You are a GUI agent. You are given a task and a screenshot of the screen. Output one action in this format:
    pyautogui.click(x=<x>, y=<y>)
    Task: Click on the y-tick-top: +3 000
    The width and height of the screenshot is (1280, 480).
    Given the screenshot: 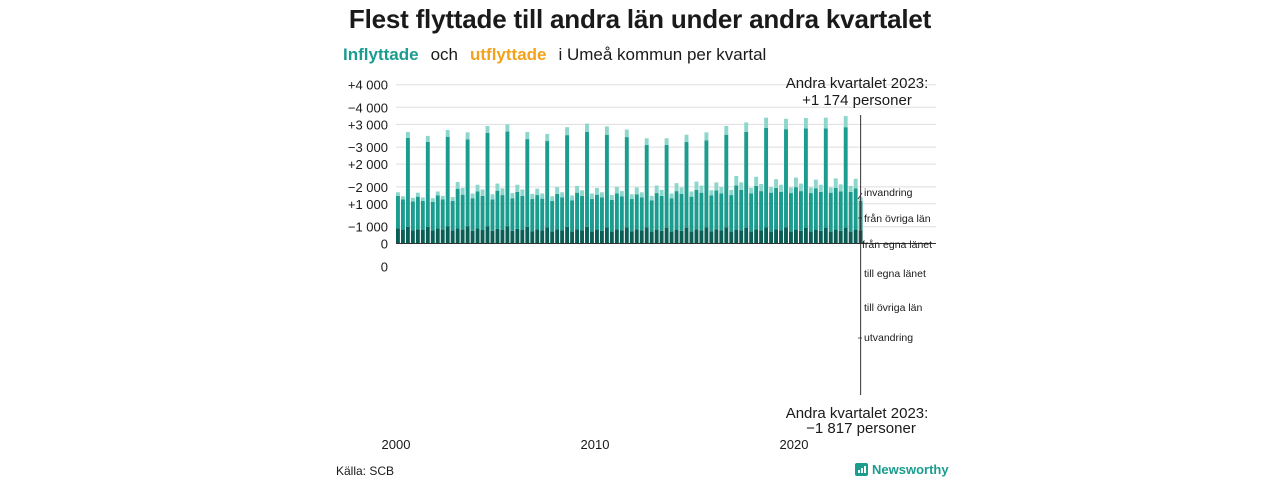 What is the action you would take?
    pyautogui.click(x=368, y=124)
    